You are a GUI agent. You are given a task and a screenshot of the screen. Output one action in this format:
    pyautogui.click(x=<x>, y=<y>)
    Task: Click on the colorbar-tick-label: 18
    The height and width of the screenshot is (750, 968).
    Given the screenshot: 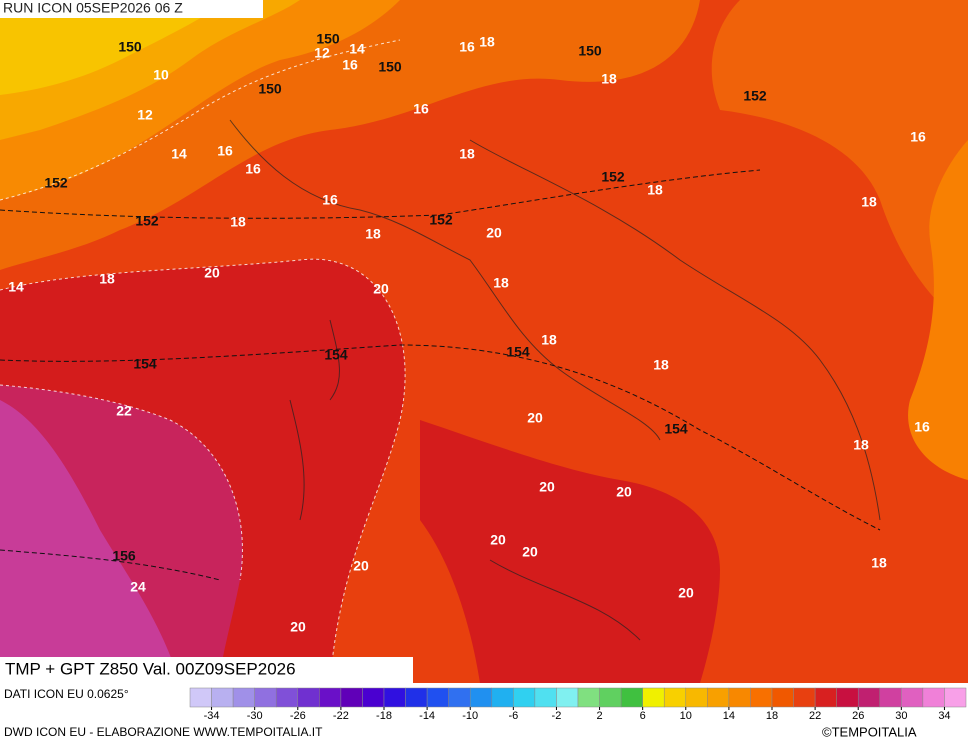 What is the action you would take?
    pyautogui.click(x=772, y=716)
    